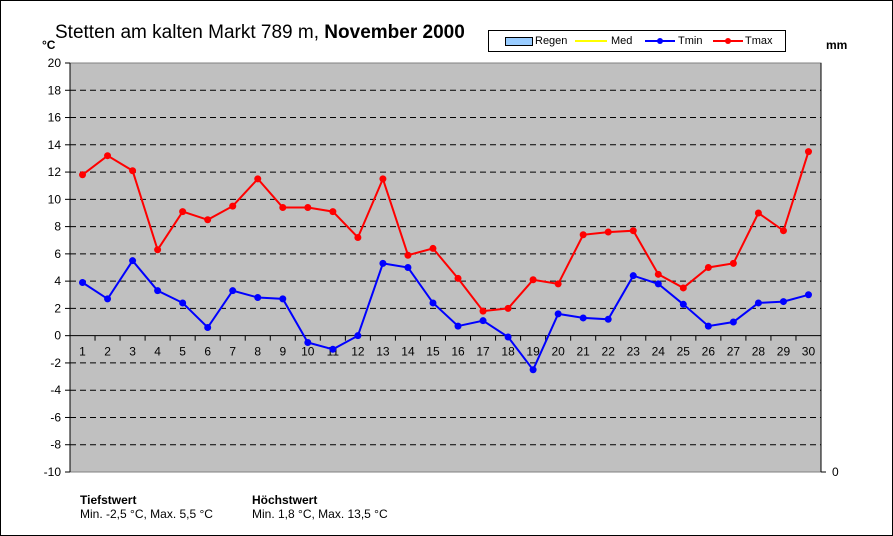  What do you see at coordinates (55, 390) in the screenshot?
I see `y-tick-label: -4` at bounding box center [55, 390].